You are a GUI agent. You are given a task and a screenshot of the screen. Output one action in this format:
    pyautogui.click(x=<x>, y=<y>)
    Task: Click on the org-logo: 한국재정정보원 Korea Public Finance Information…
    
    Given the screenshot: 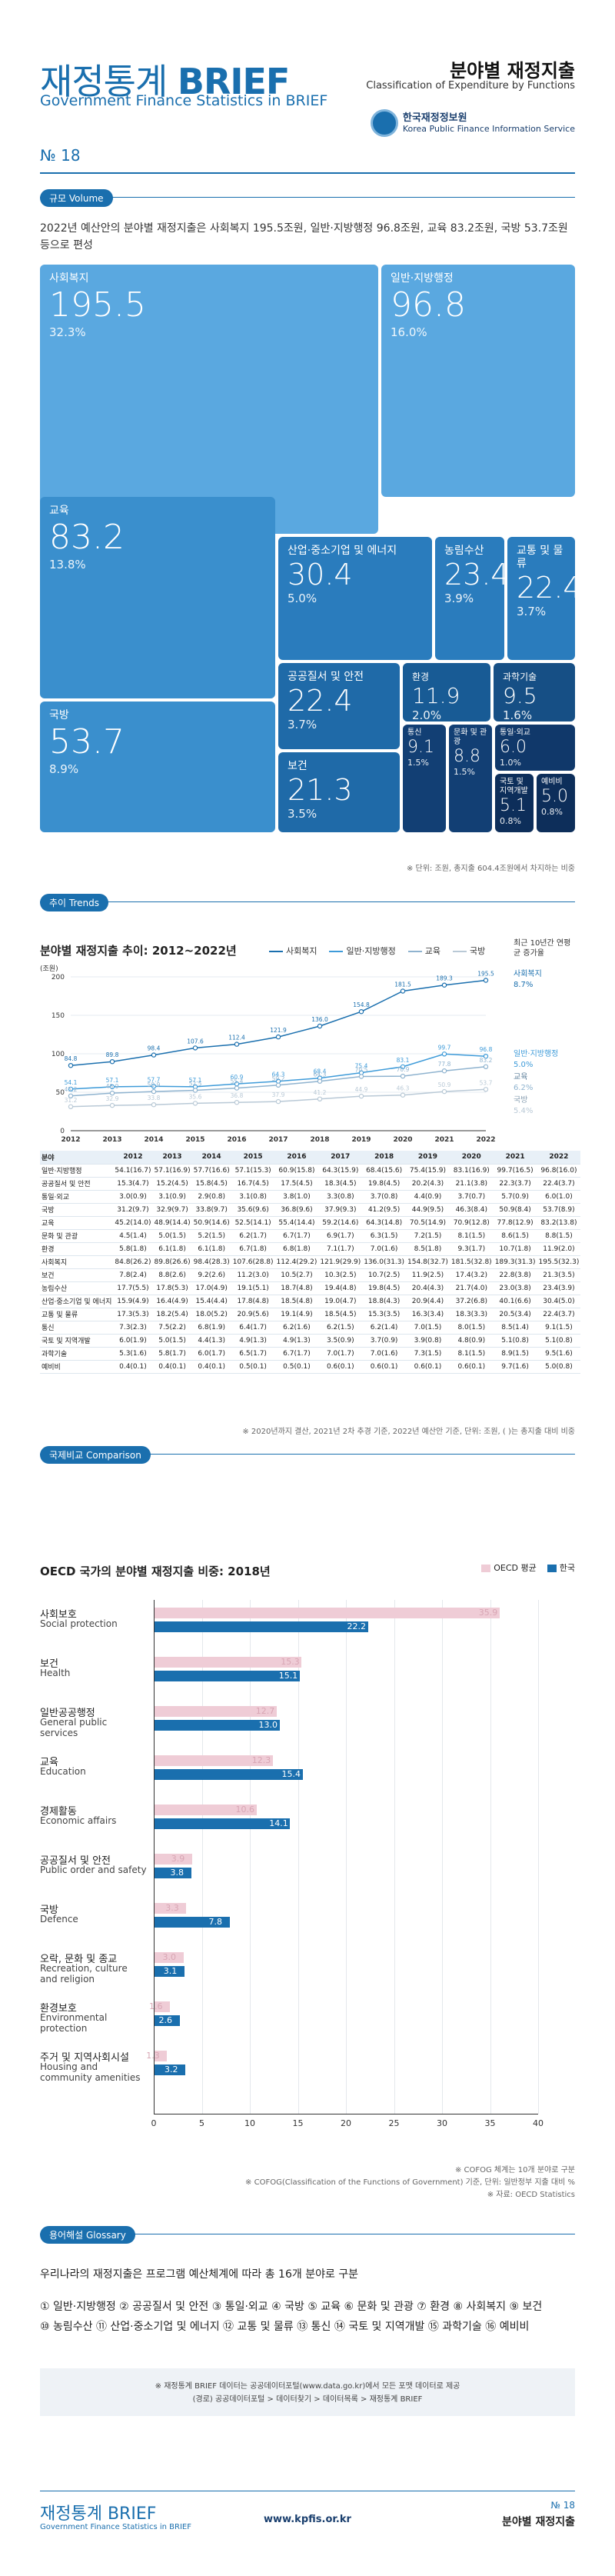 What is the action you would take?
    pyautogui.click(x=472, y=123)
    